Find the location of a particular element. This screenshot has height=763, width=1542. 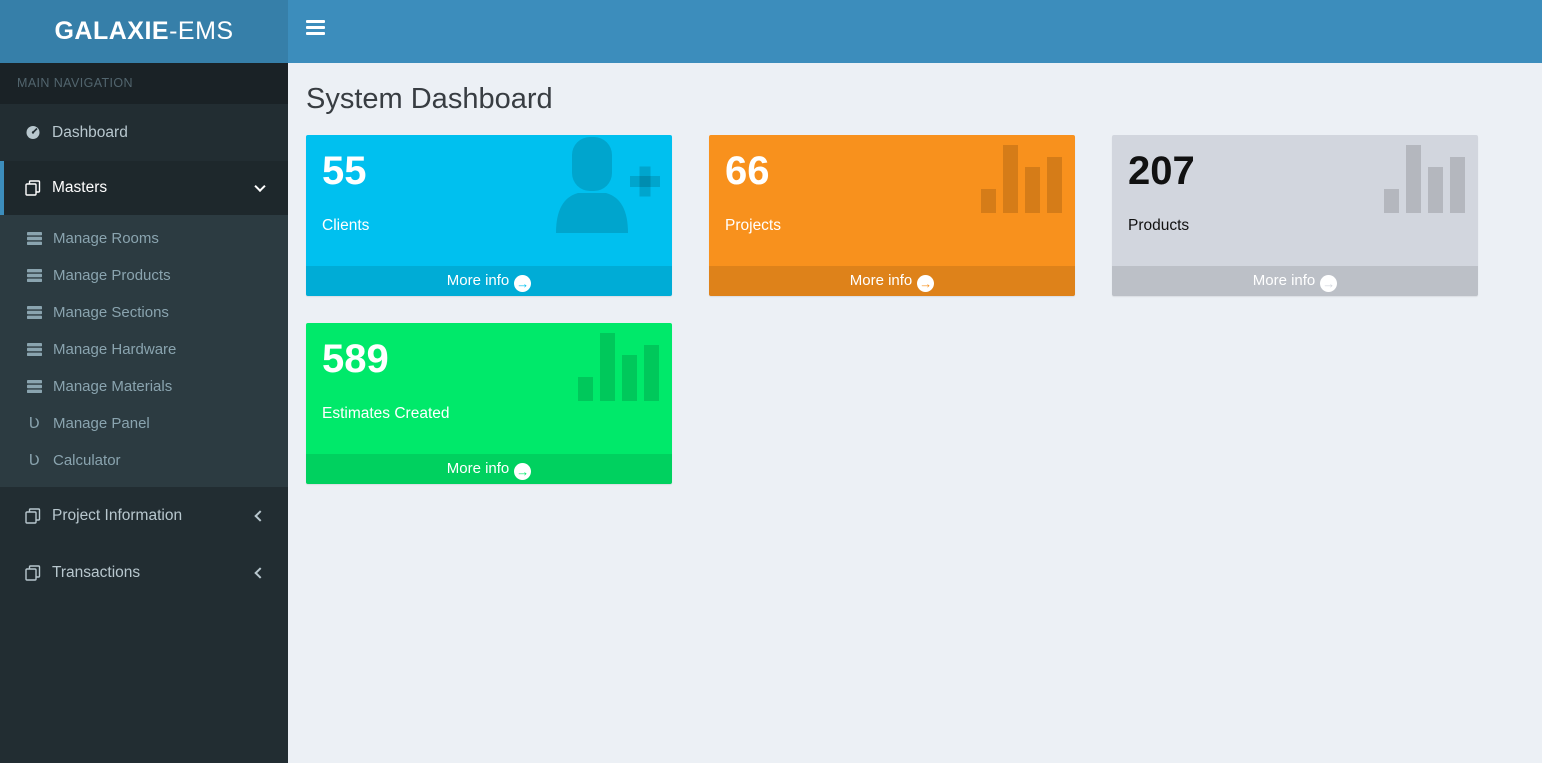

brand-bold: GALAXIE is located at coordinates (112, 31).